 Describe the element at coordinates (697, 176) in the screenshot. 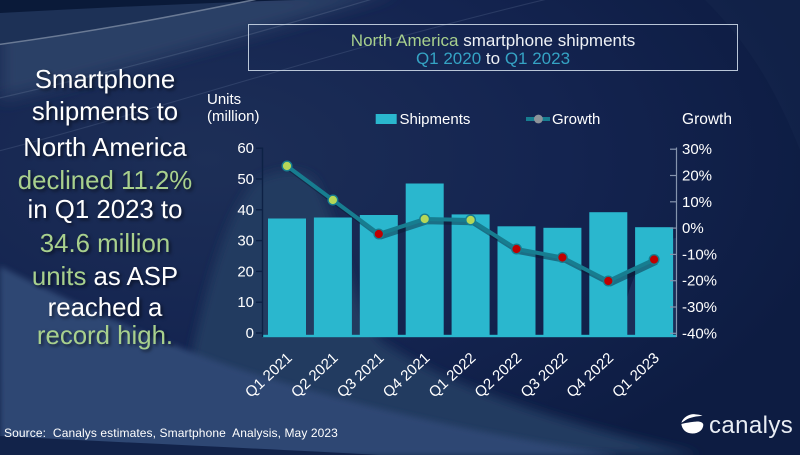

I see `svg-text: 20%` at that location.